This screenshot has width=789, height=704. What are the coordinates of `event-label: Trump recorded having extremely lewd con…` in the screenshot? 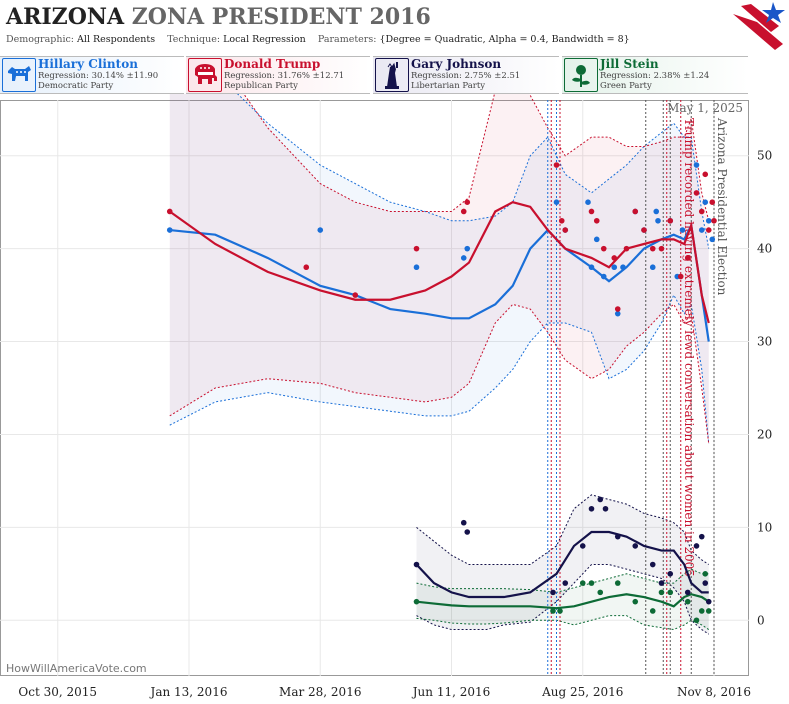 It's located at (689, 347).